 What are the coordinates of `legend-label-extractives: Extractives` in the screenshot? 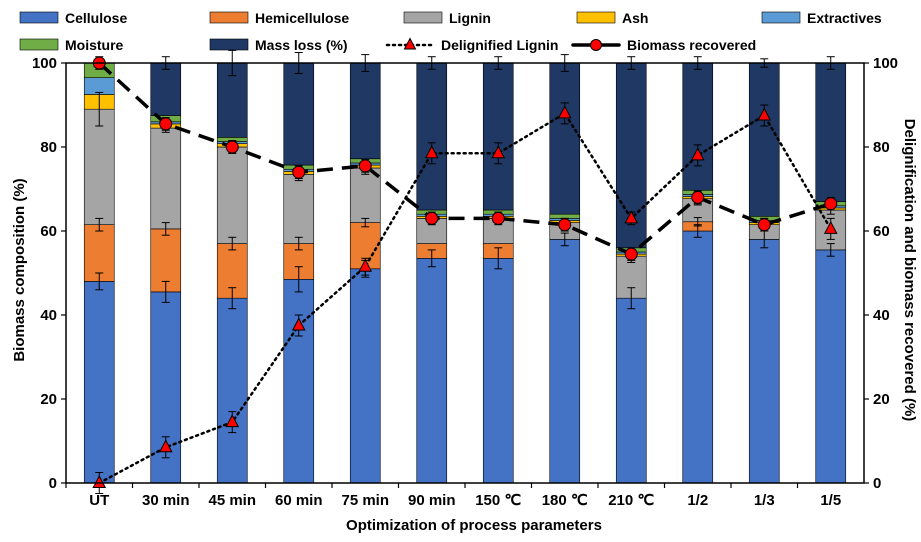 It's located at (844, 18).